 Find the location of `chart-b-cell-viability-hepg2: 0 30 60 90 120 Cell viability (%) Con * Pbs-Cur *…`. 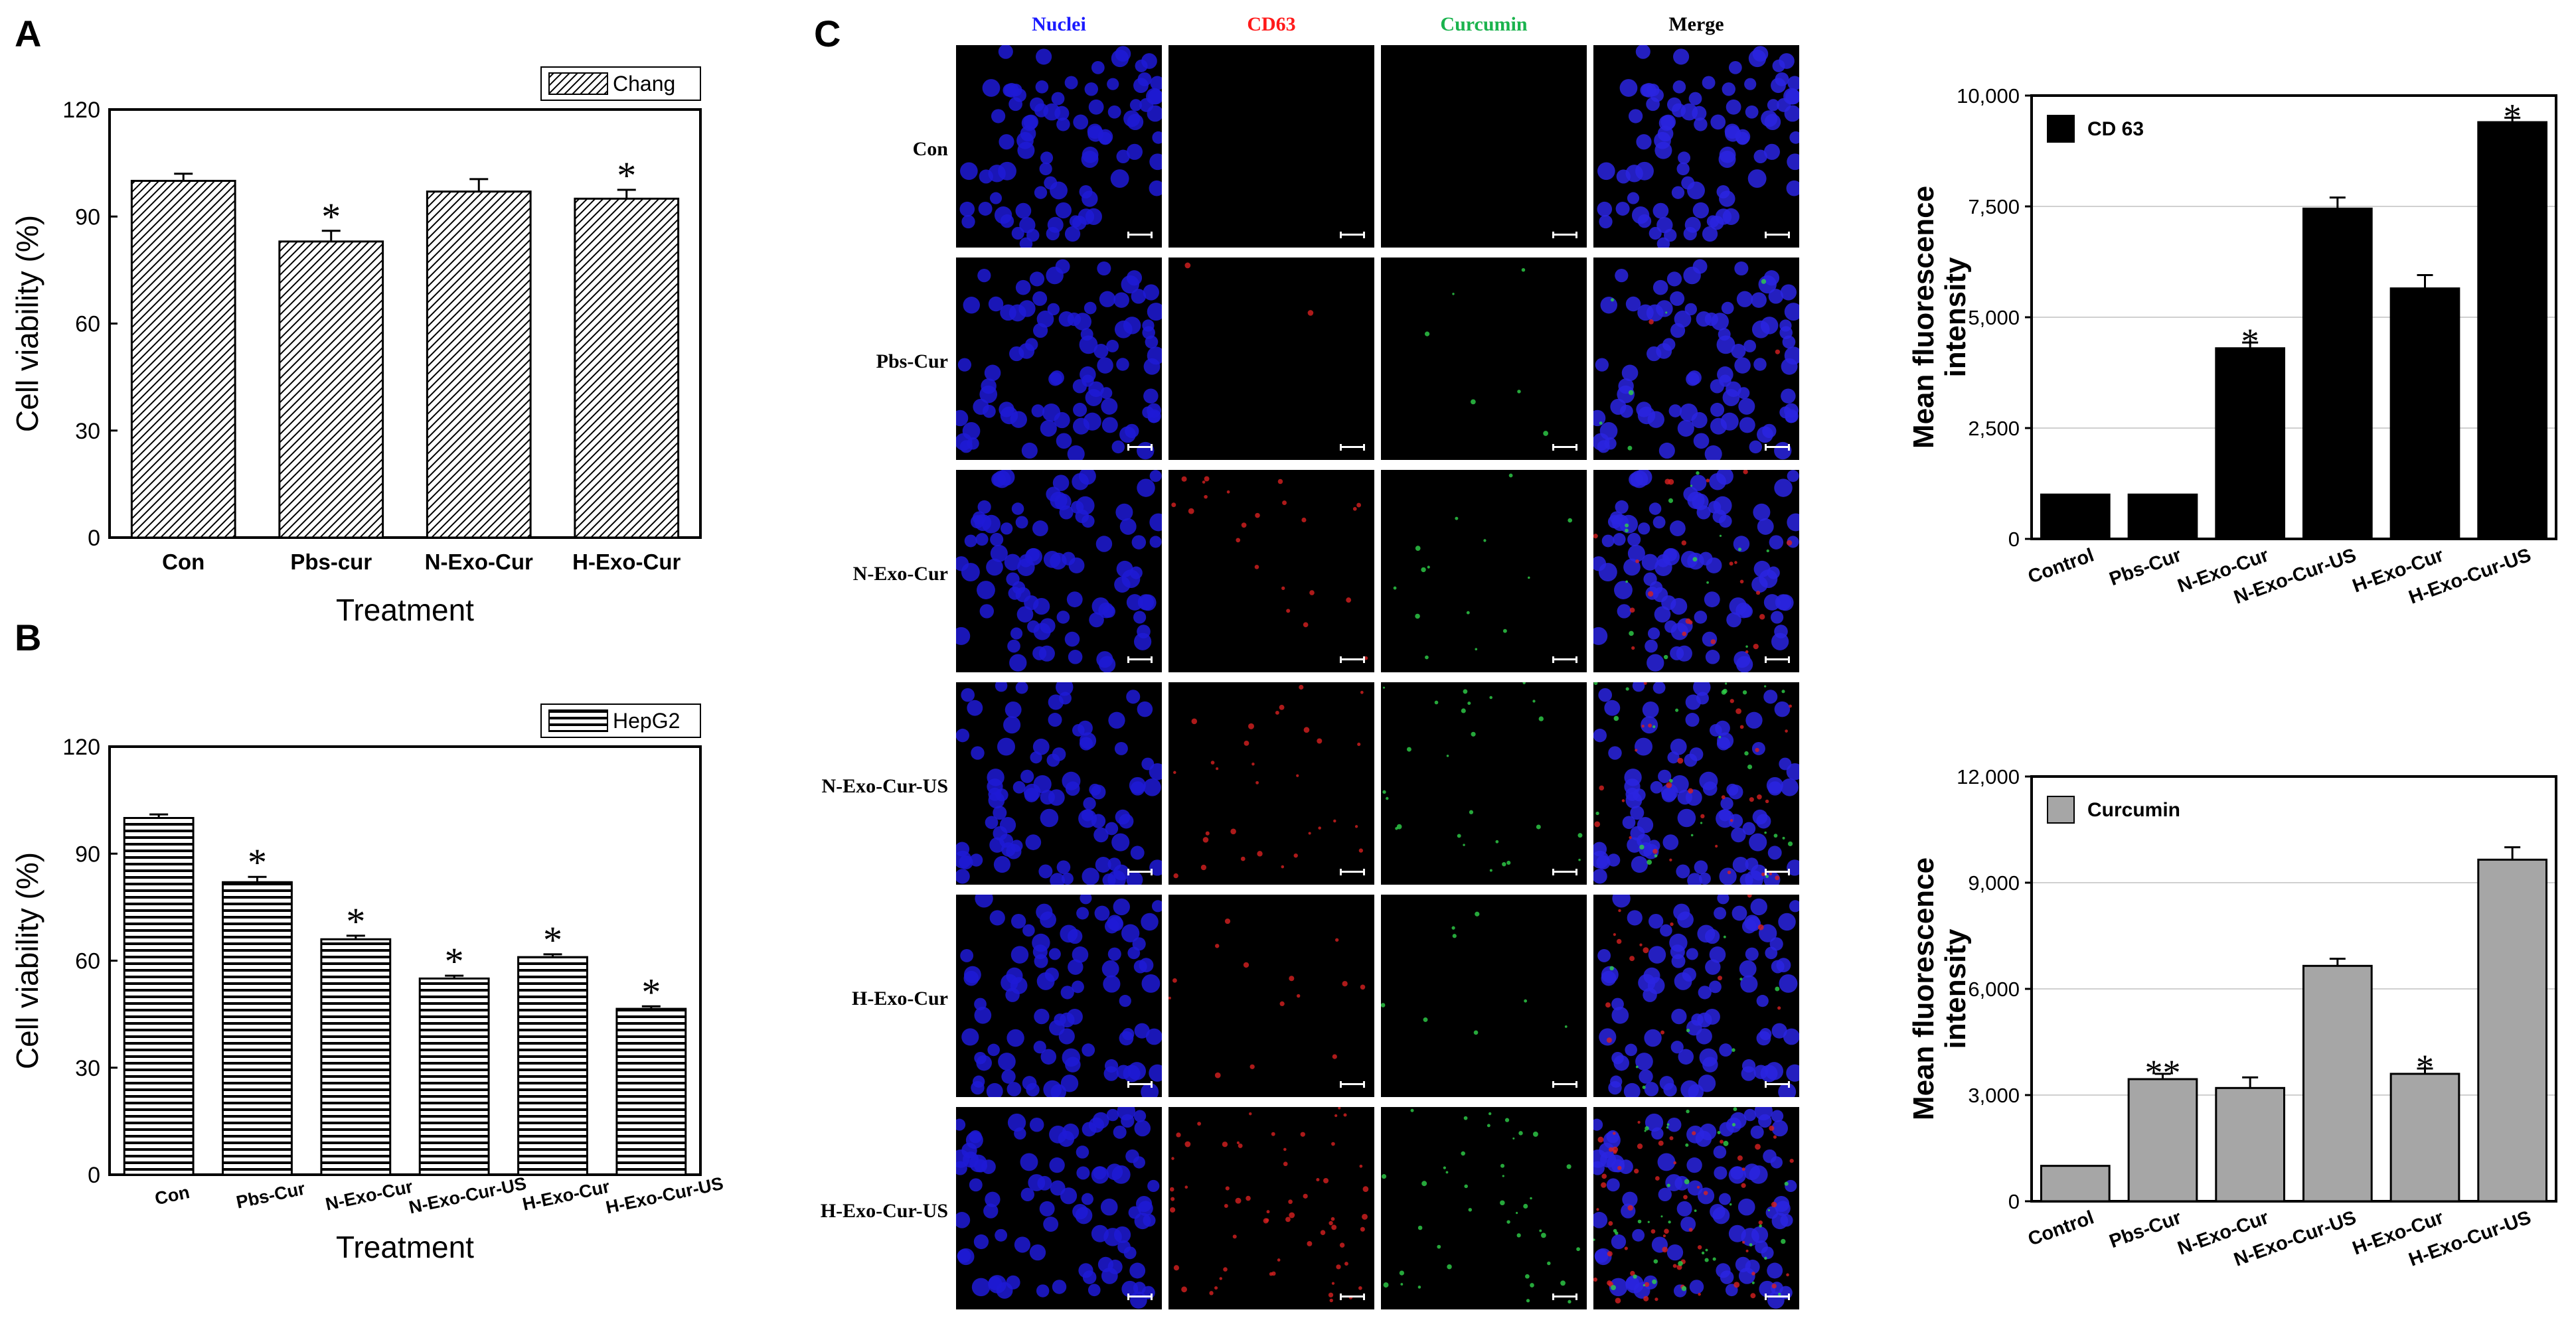

chart-b-cell-viability-hepg2: 0 30 60 90 120 Cell viability (%) Con * Pbs-Cur *… is located at coordinates (367, 983).